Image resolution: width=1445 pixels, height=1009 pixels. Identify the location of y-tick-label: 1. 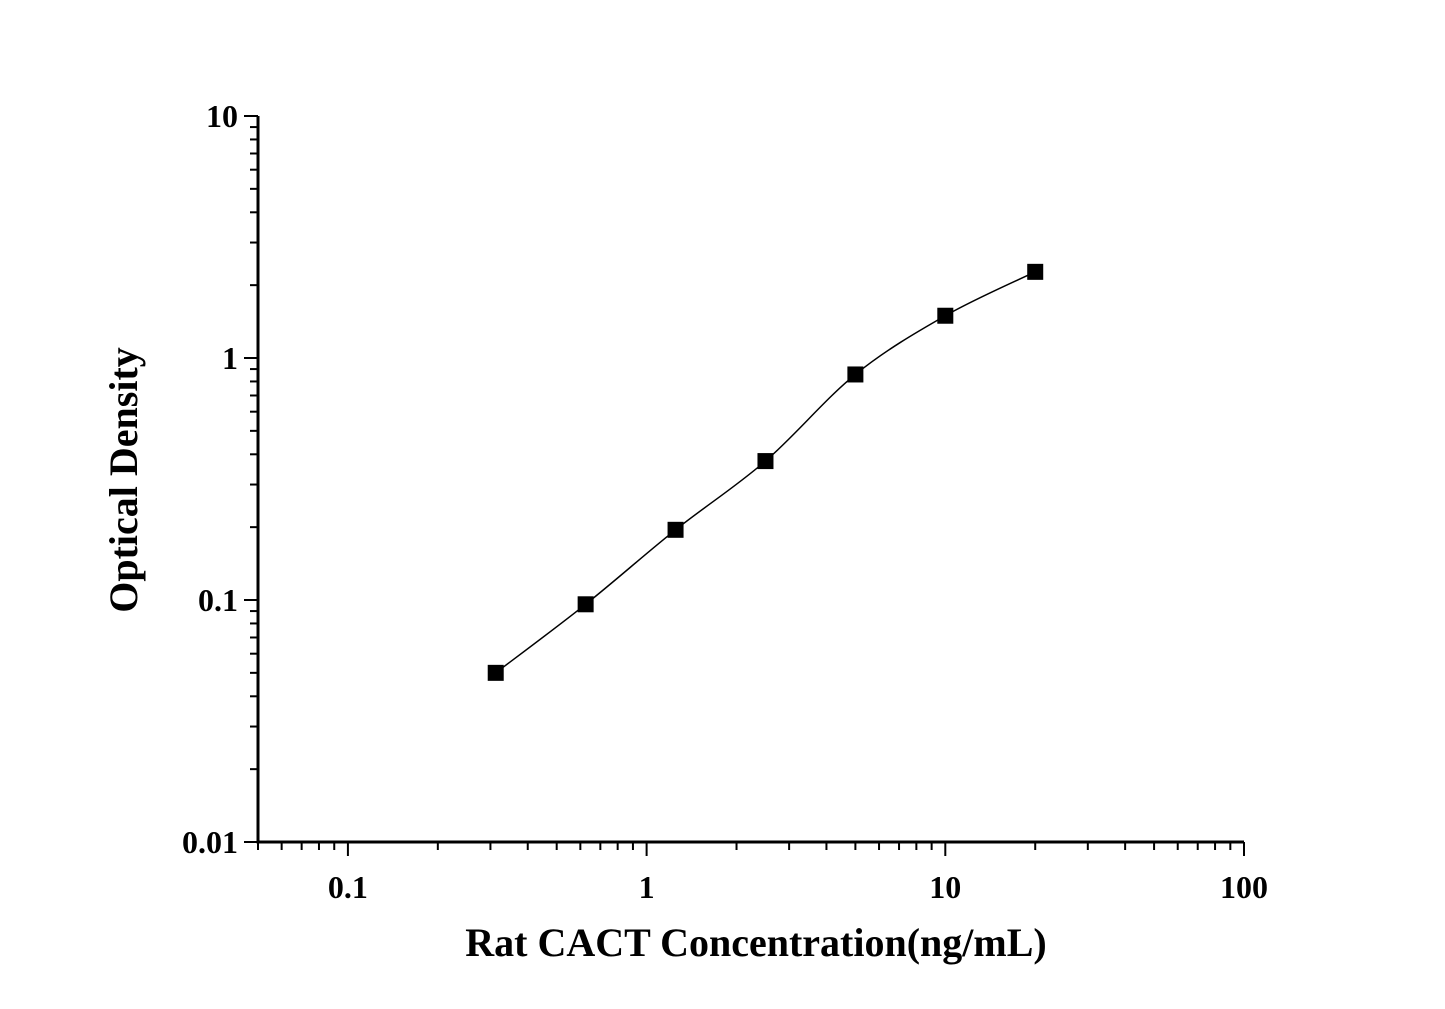
(230, 358).